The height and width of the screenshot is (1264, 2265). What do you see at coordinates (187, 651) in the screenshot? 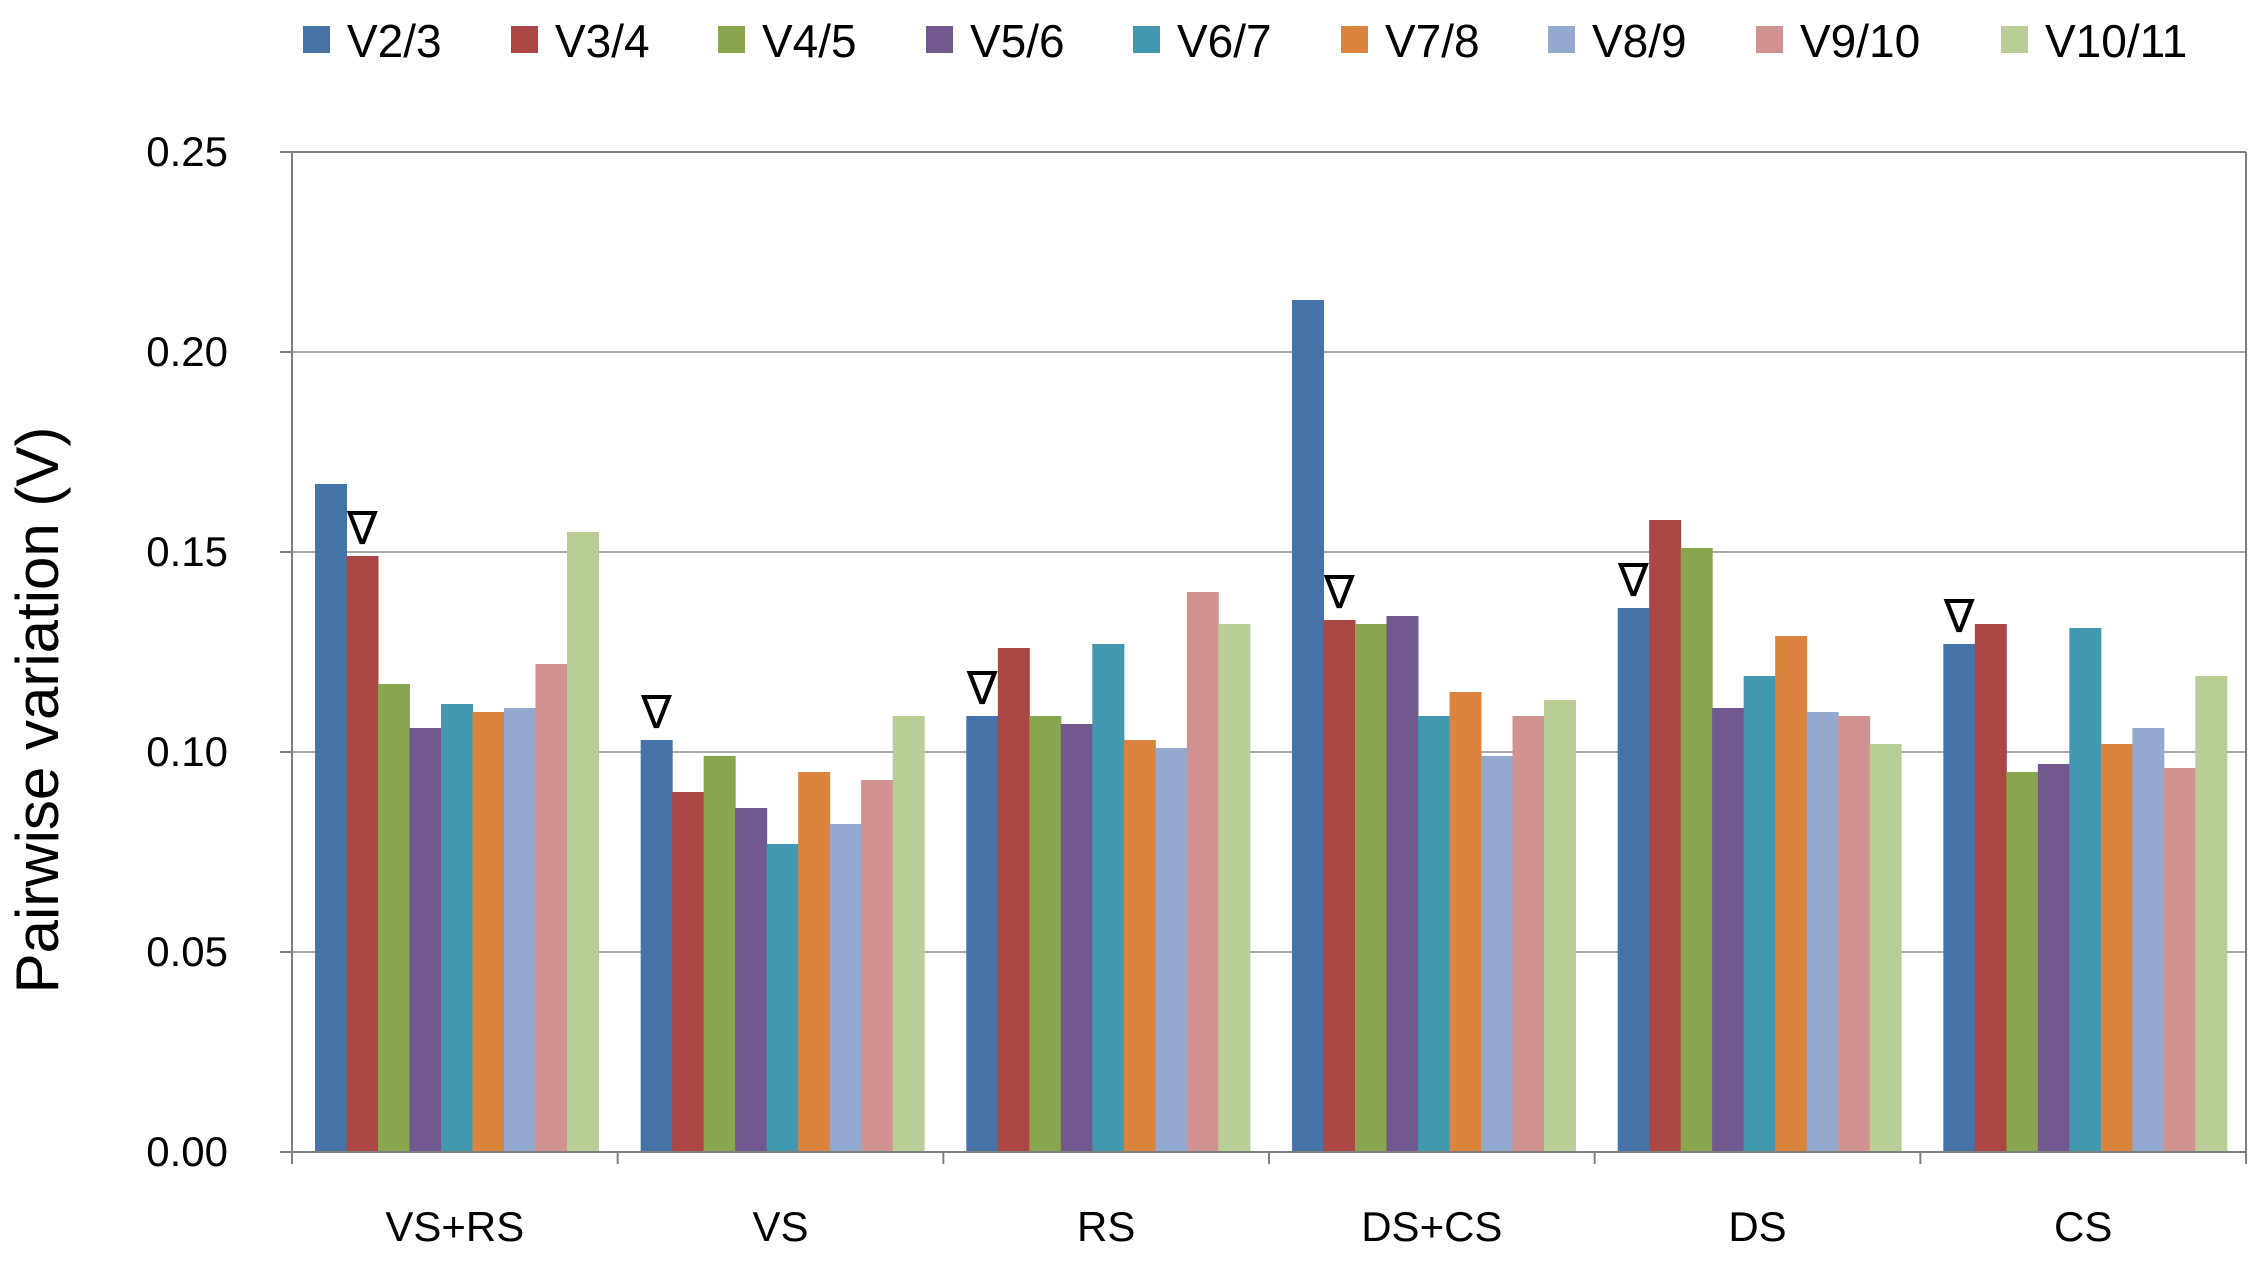
I see `y-tick-labels: 0.00 0.05 0.10 0.15 0.20 0.25` at bounding box center [187, 651].